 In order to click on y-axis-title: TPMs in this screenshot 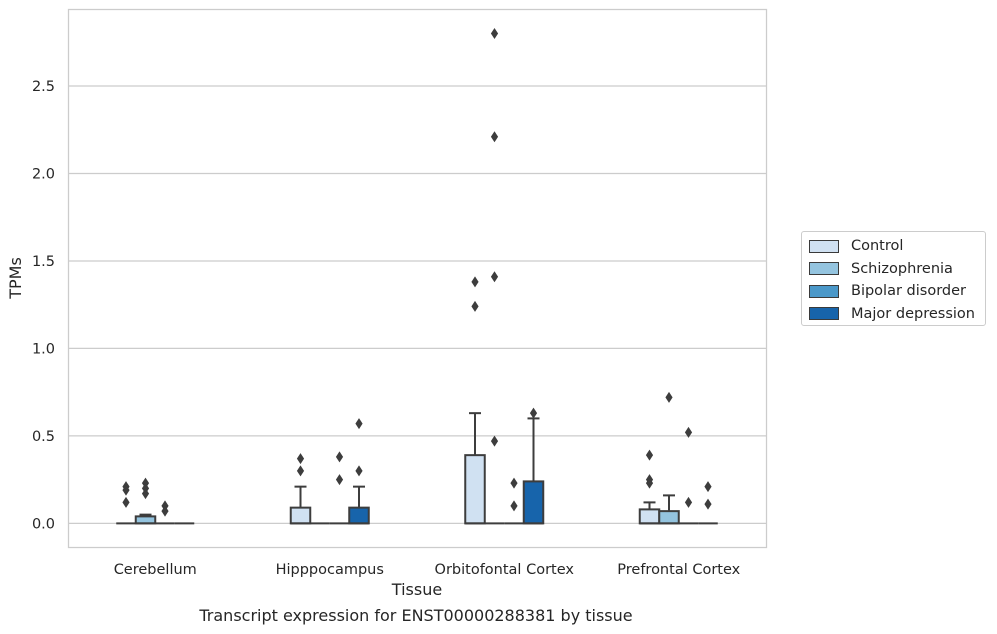, I will do `click(15, 278)`.